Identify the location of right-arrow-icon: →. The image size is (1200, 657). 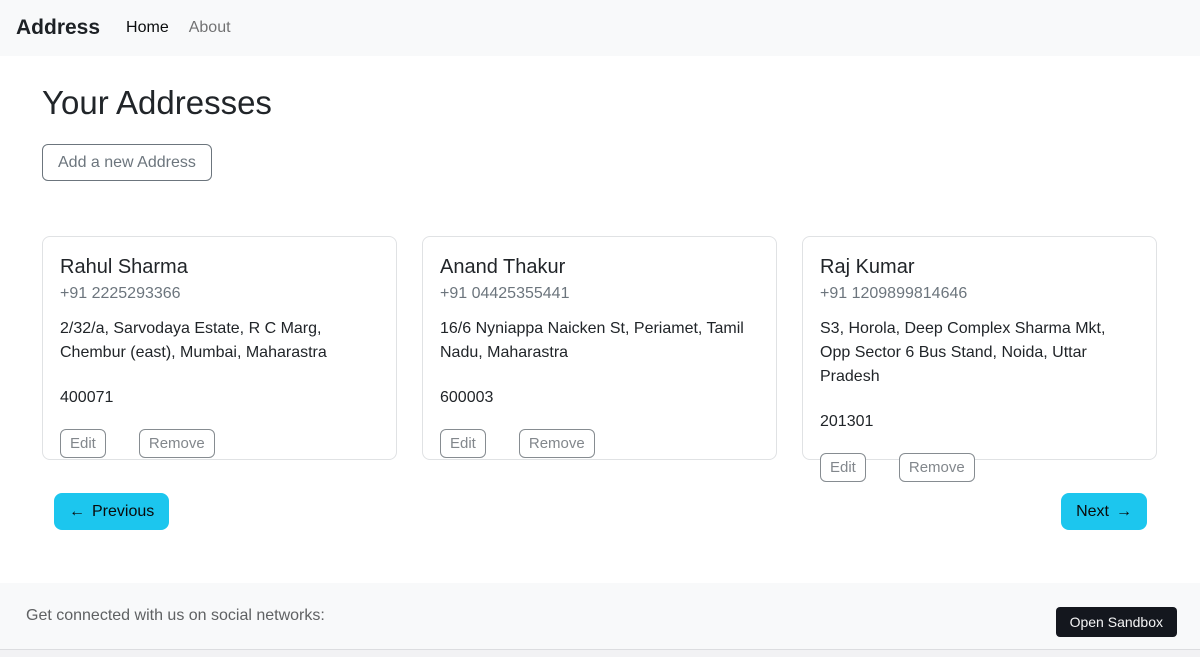
(1124, 511).